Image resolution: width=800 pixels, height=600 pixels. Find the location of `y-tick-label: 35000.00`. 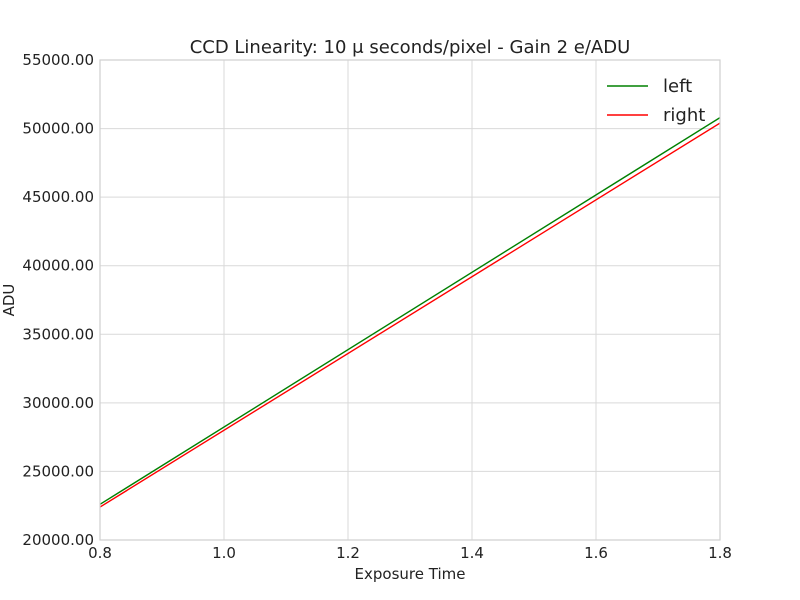

y-tick-label: 35000.00 is located at coordinates (58, 334).